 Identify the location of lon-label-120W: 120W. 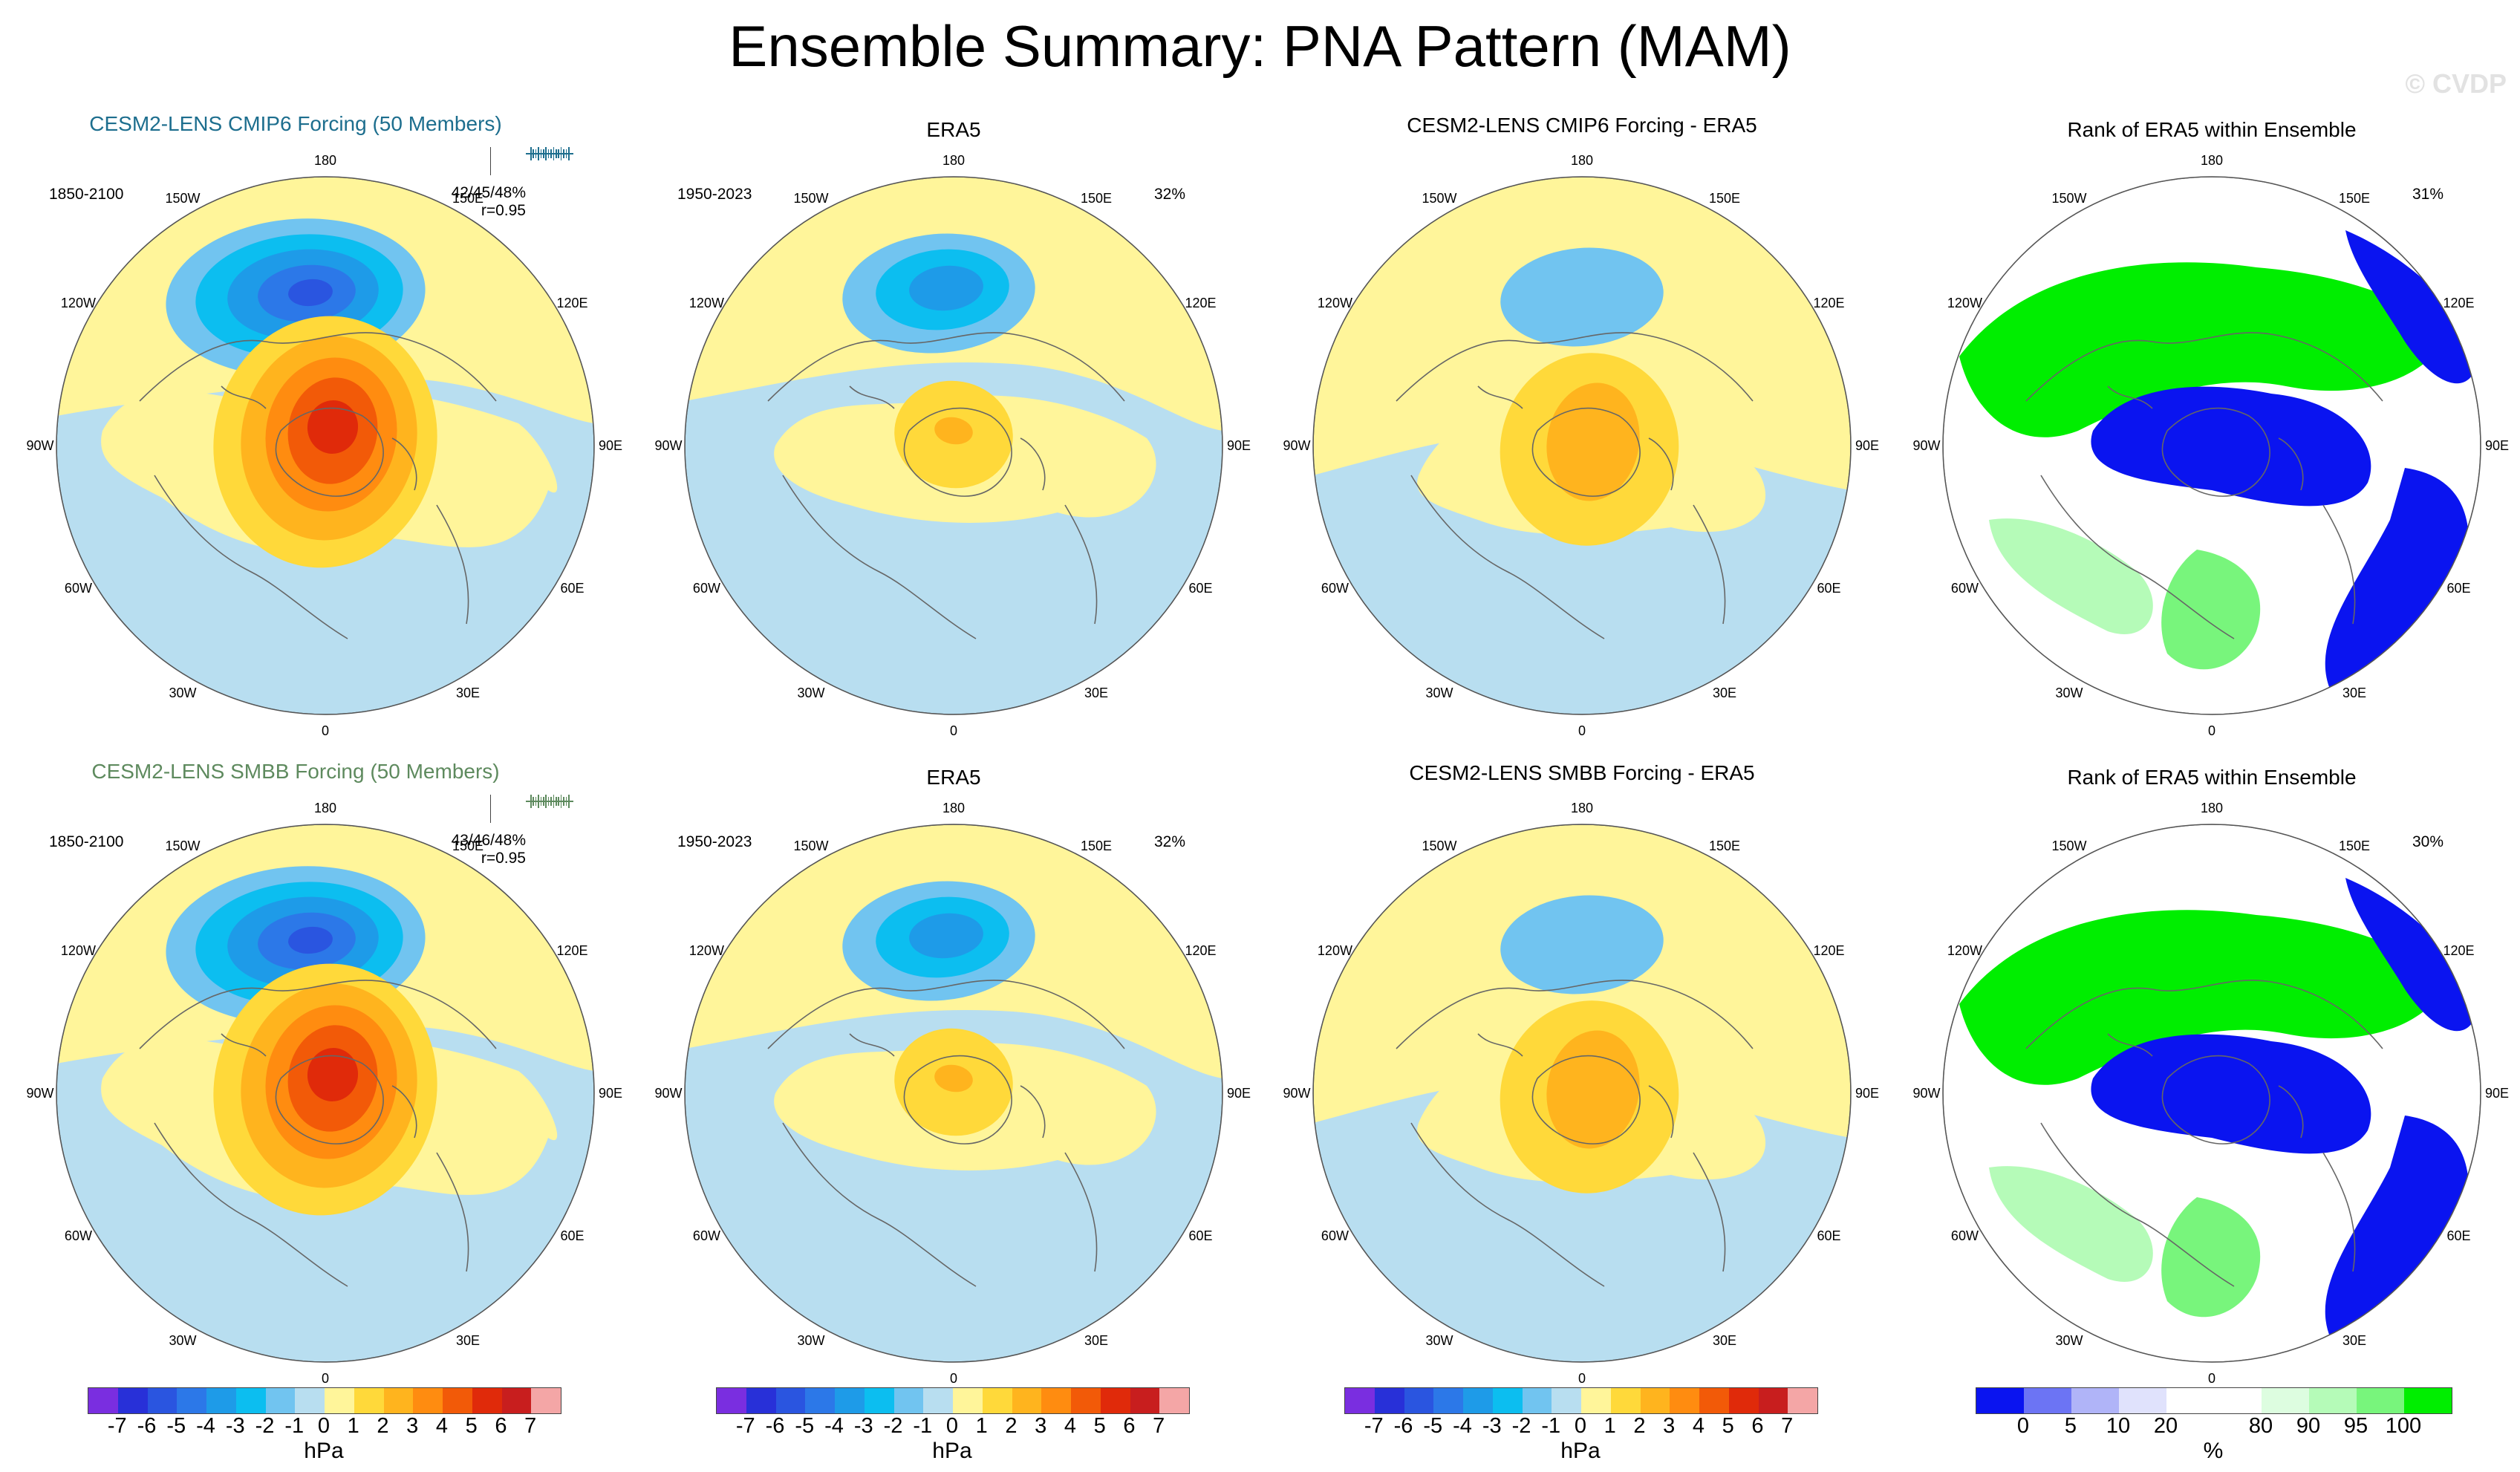
(1334, 951).